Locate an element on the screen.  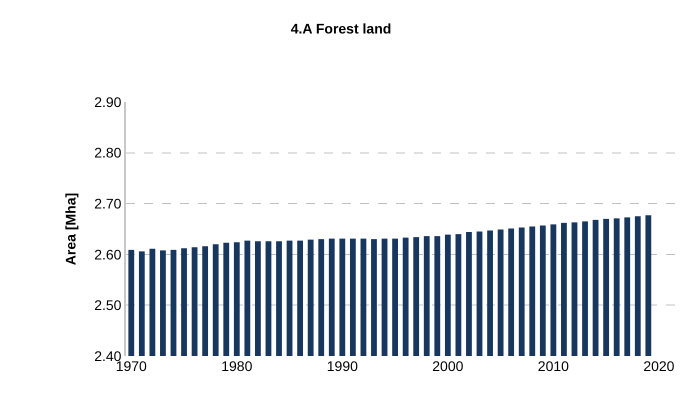
x-tick-label: 2000 is located at coordinates (448, 366).